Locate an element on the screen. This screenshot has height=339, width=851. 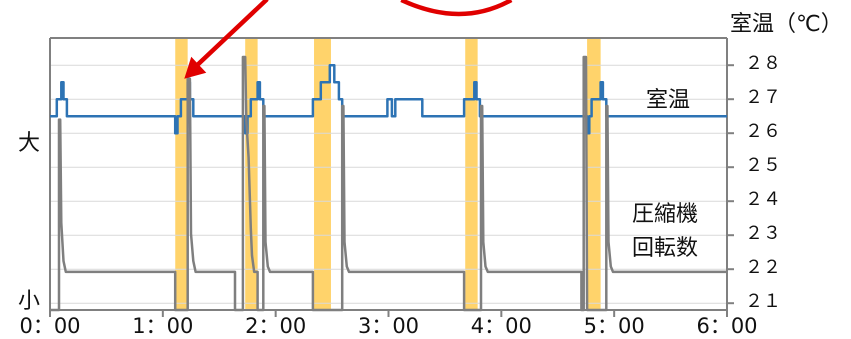
right-axis-title: 室温（℃） is located at coordinates (786, 24).